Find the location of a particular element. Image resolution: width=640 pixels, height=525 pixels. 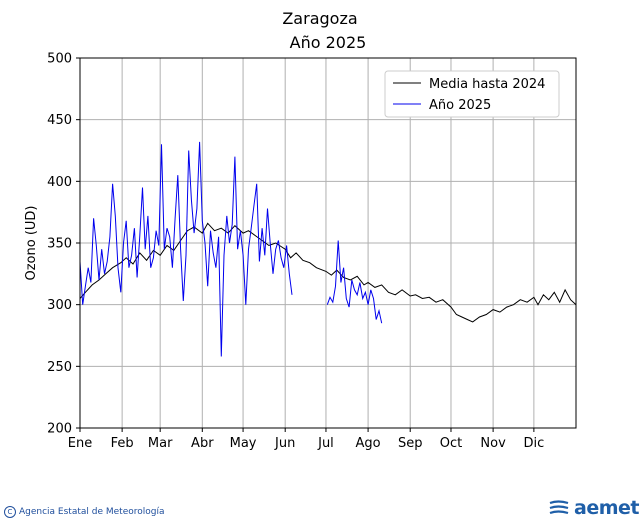

aemet-logo: aemet is located at coordinates (593, 508).